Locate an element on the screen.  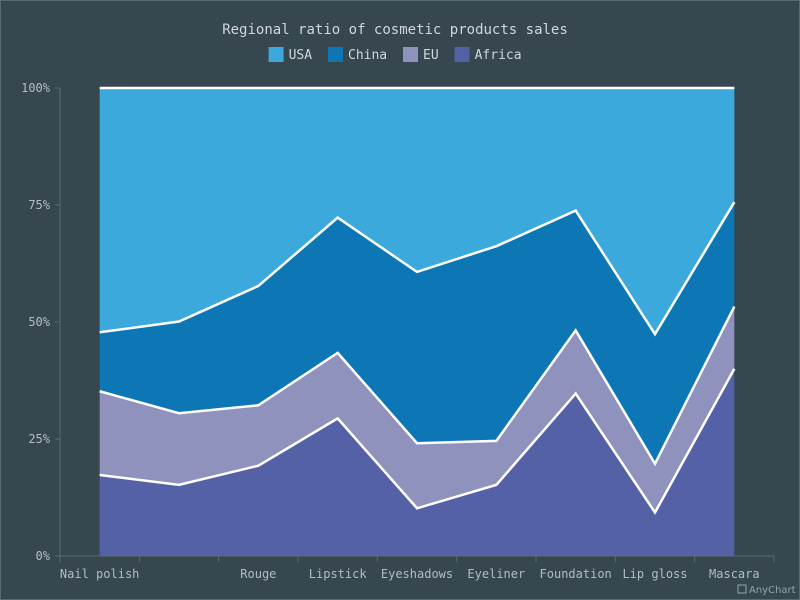
legend-item-usa: USA is located at coordinates (290, 55).